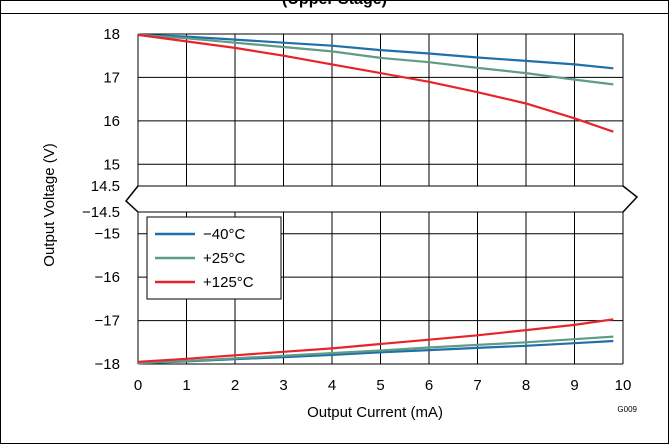  Describe the element at coordinates (111, 121) in the screenshot. I see `y-tick-label-upper: 16` at that location.